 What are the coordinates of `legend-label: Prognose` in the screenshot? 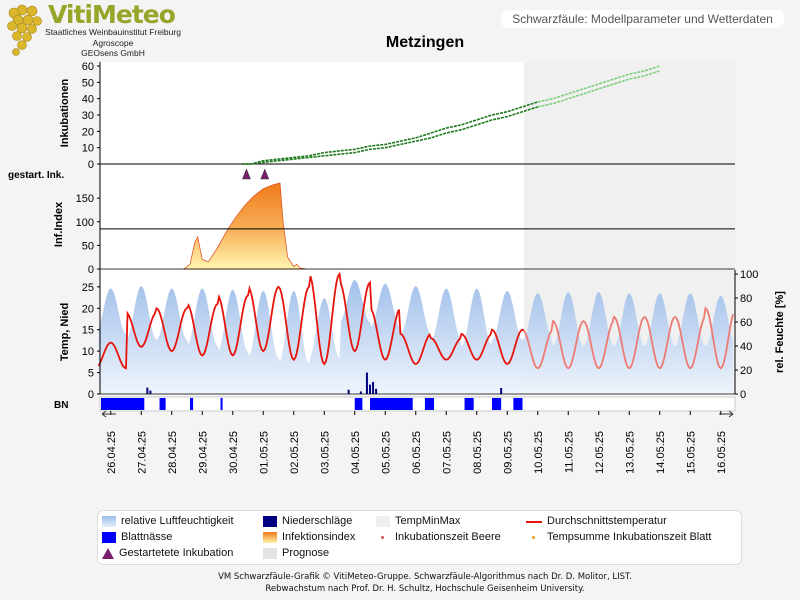 It's located at (306, 553).